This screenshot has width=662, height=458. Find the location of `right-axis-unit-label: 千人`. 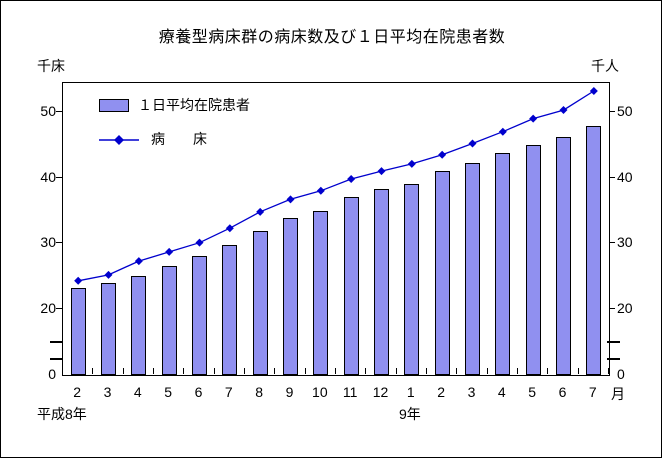

right-axis-unit-label: 千人 is located at coordinates (605, 66).